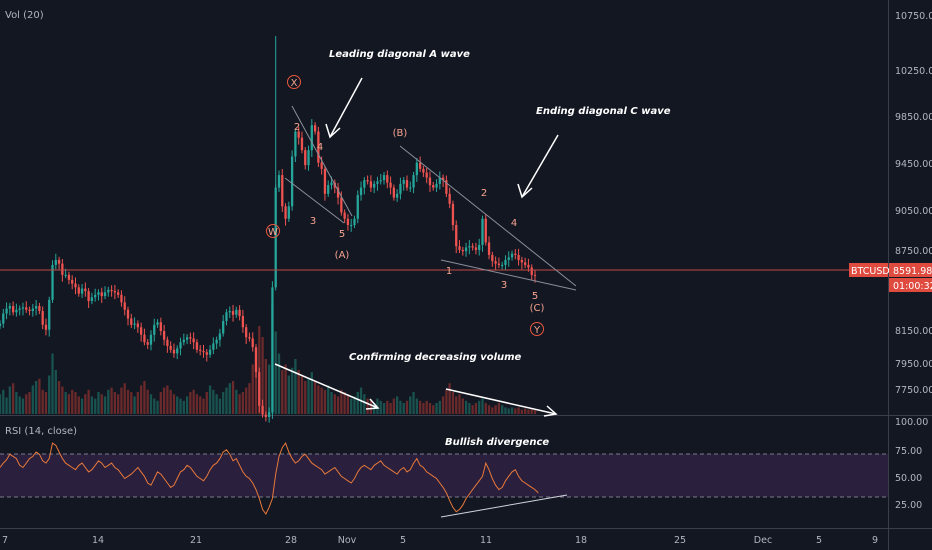  I want to click on date-tick: Dec, so click(763, 540).